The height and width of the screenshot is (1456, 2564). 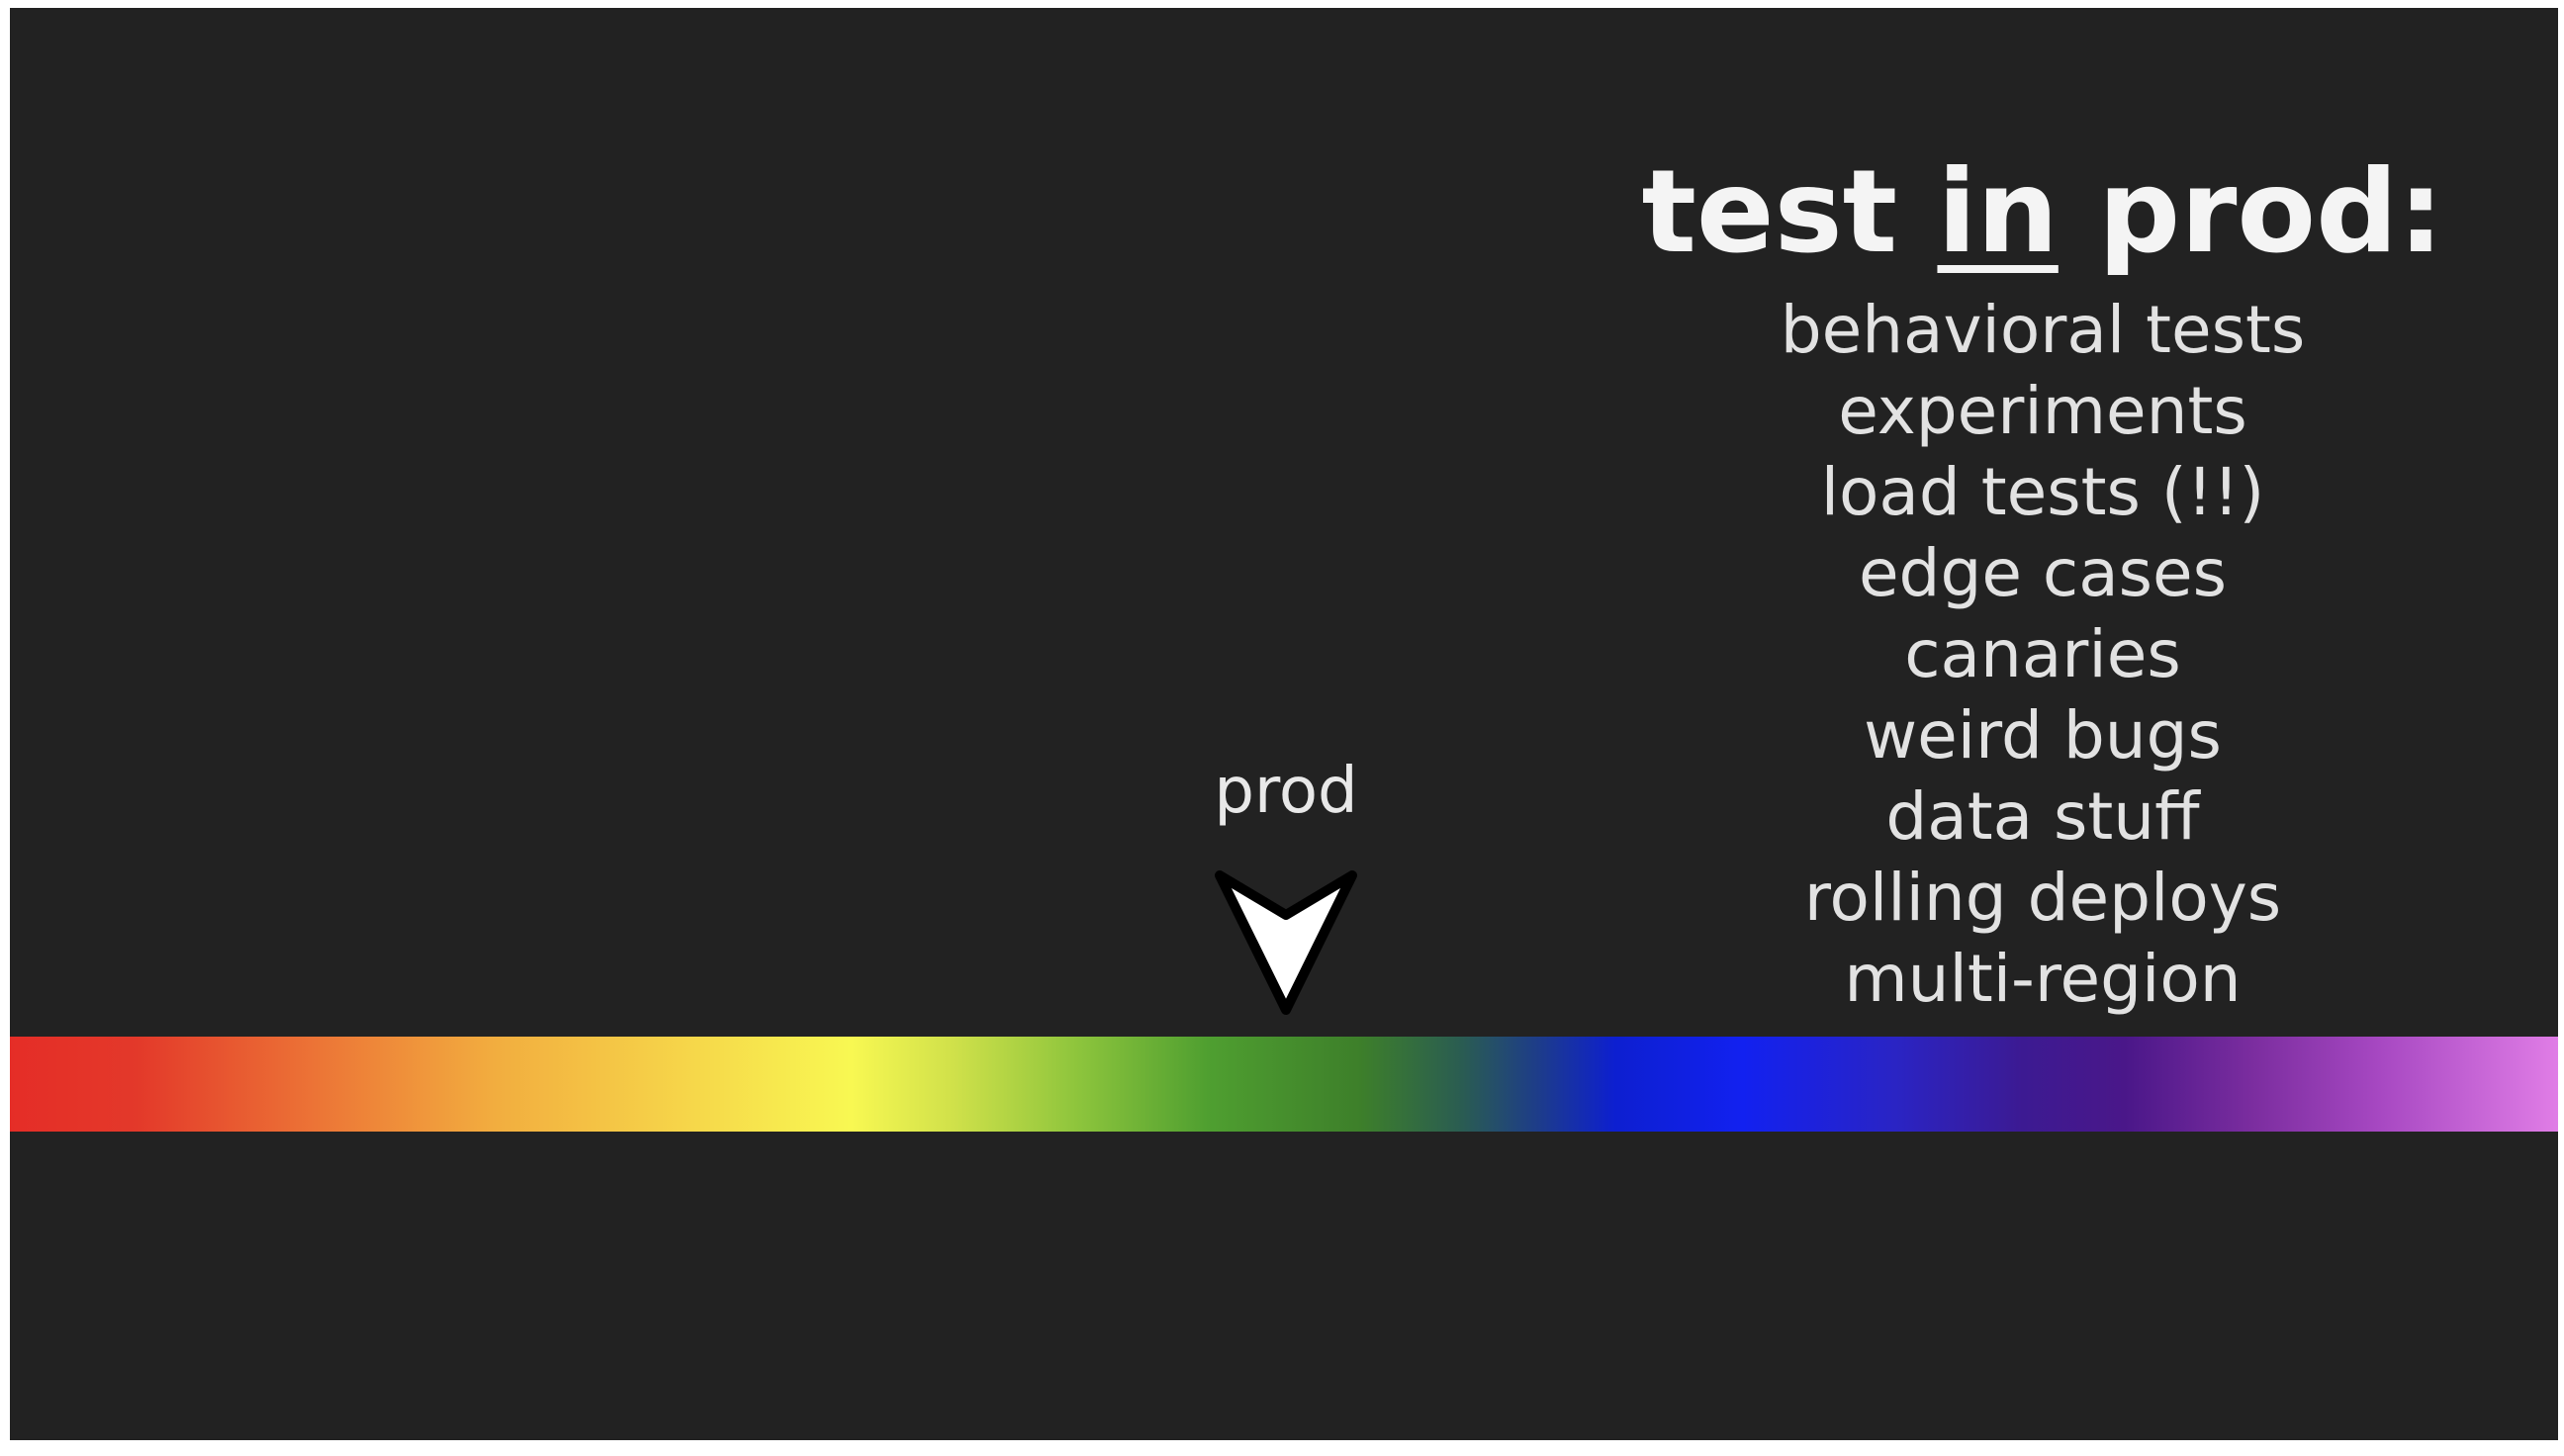 What do you see at coordinates (2043, 735) in the screenshot?
I see `list-item: weird bugs` at bounding box center [2043, 735].